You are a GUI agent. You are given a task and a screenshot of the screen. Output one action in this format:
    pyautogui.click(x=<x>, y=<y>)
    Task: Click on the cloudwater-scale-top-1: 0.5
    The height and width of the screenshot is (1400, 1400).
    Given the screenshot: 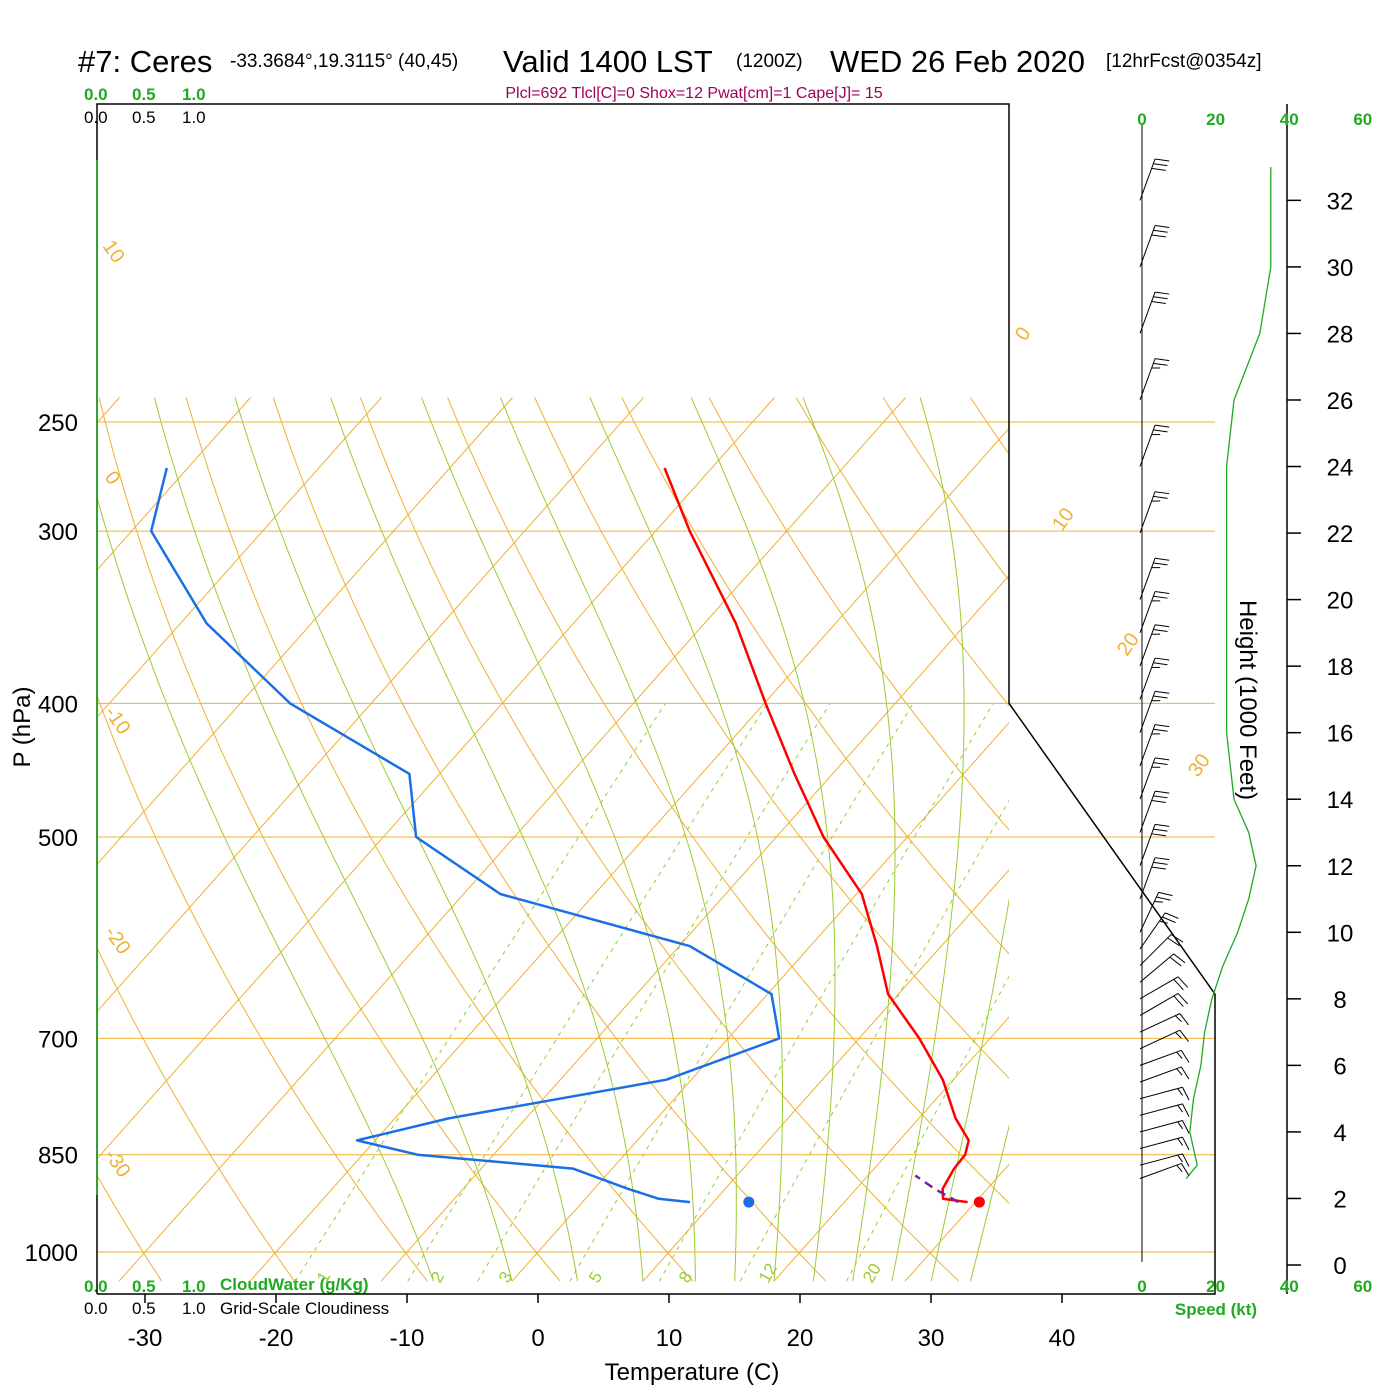 What is the action you would take?
    pyautogui.click(x=144, y=94)
    